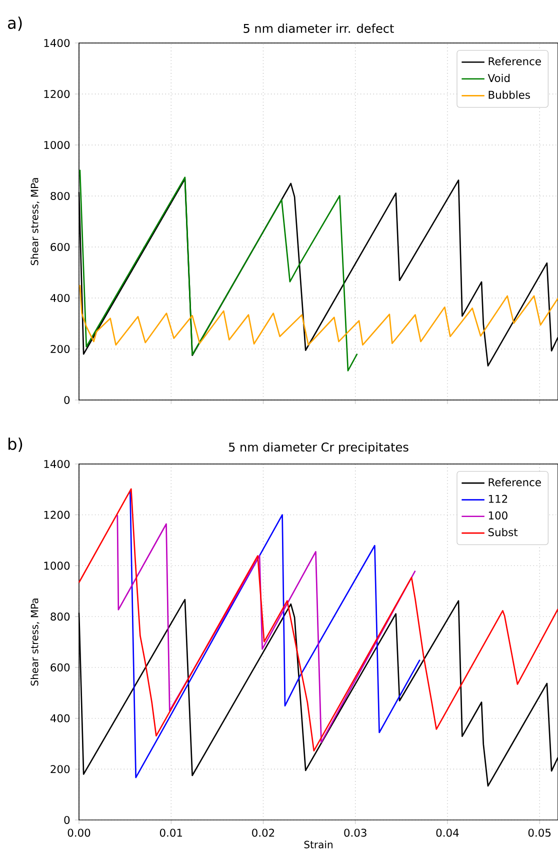 Image resolution: width=558 pixels, height=862 pixels. Describe the element at coordinates (15, 23) in the screenshot. I see `text: a)` at that location.